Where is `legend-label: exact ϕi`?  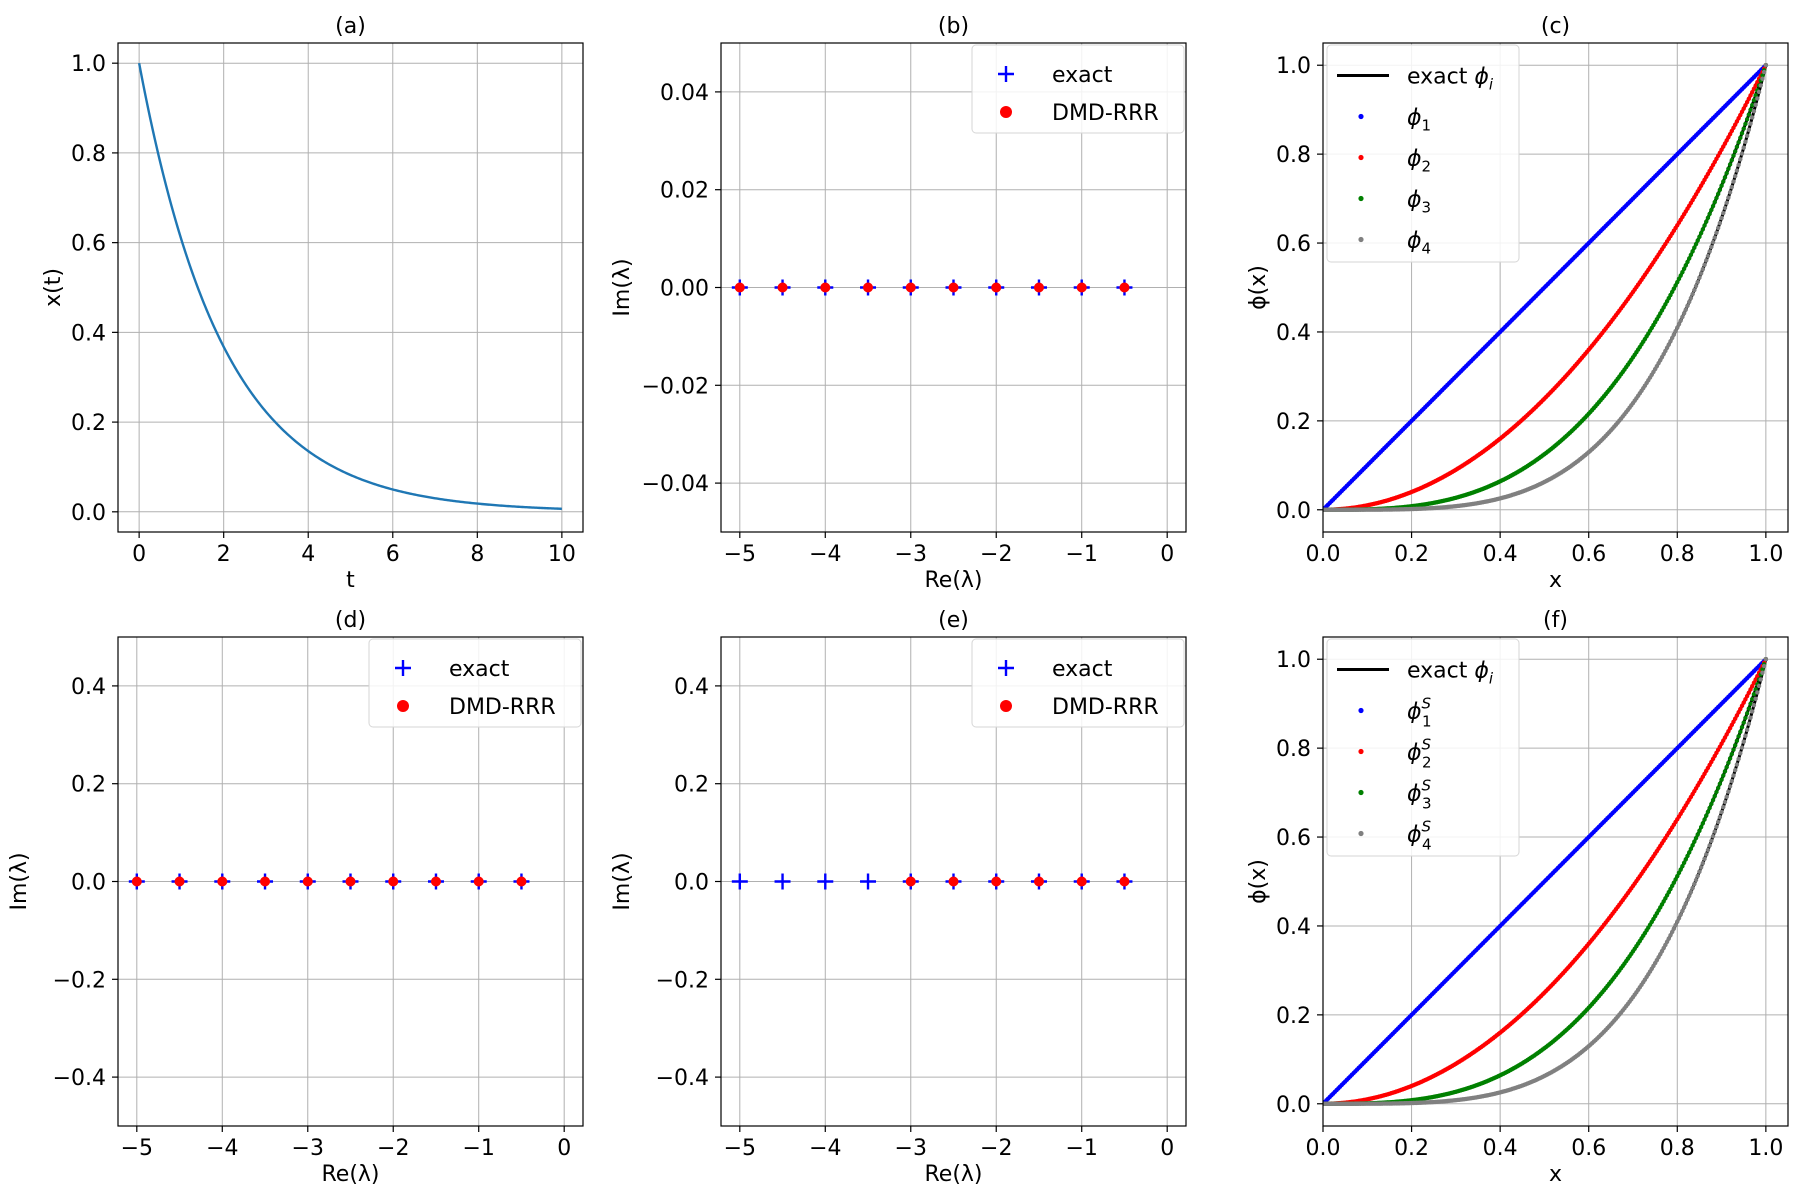 legend-label: exact ϕi is located at coordinates (1450, 79).